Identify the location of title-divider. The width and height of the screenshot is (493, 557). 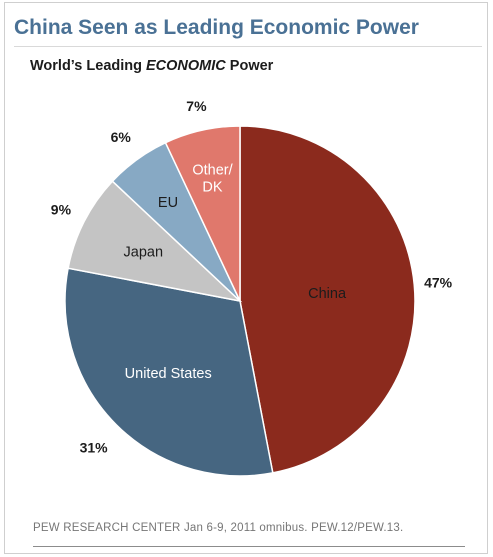
(248, 46).